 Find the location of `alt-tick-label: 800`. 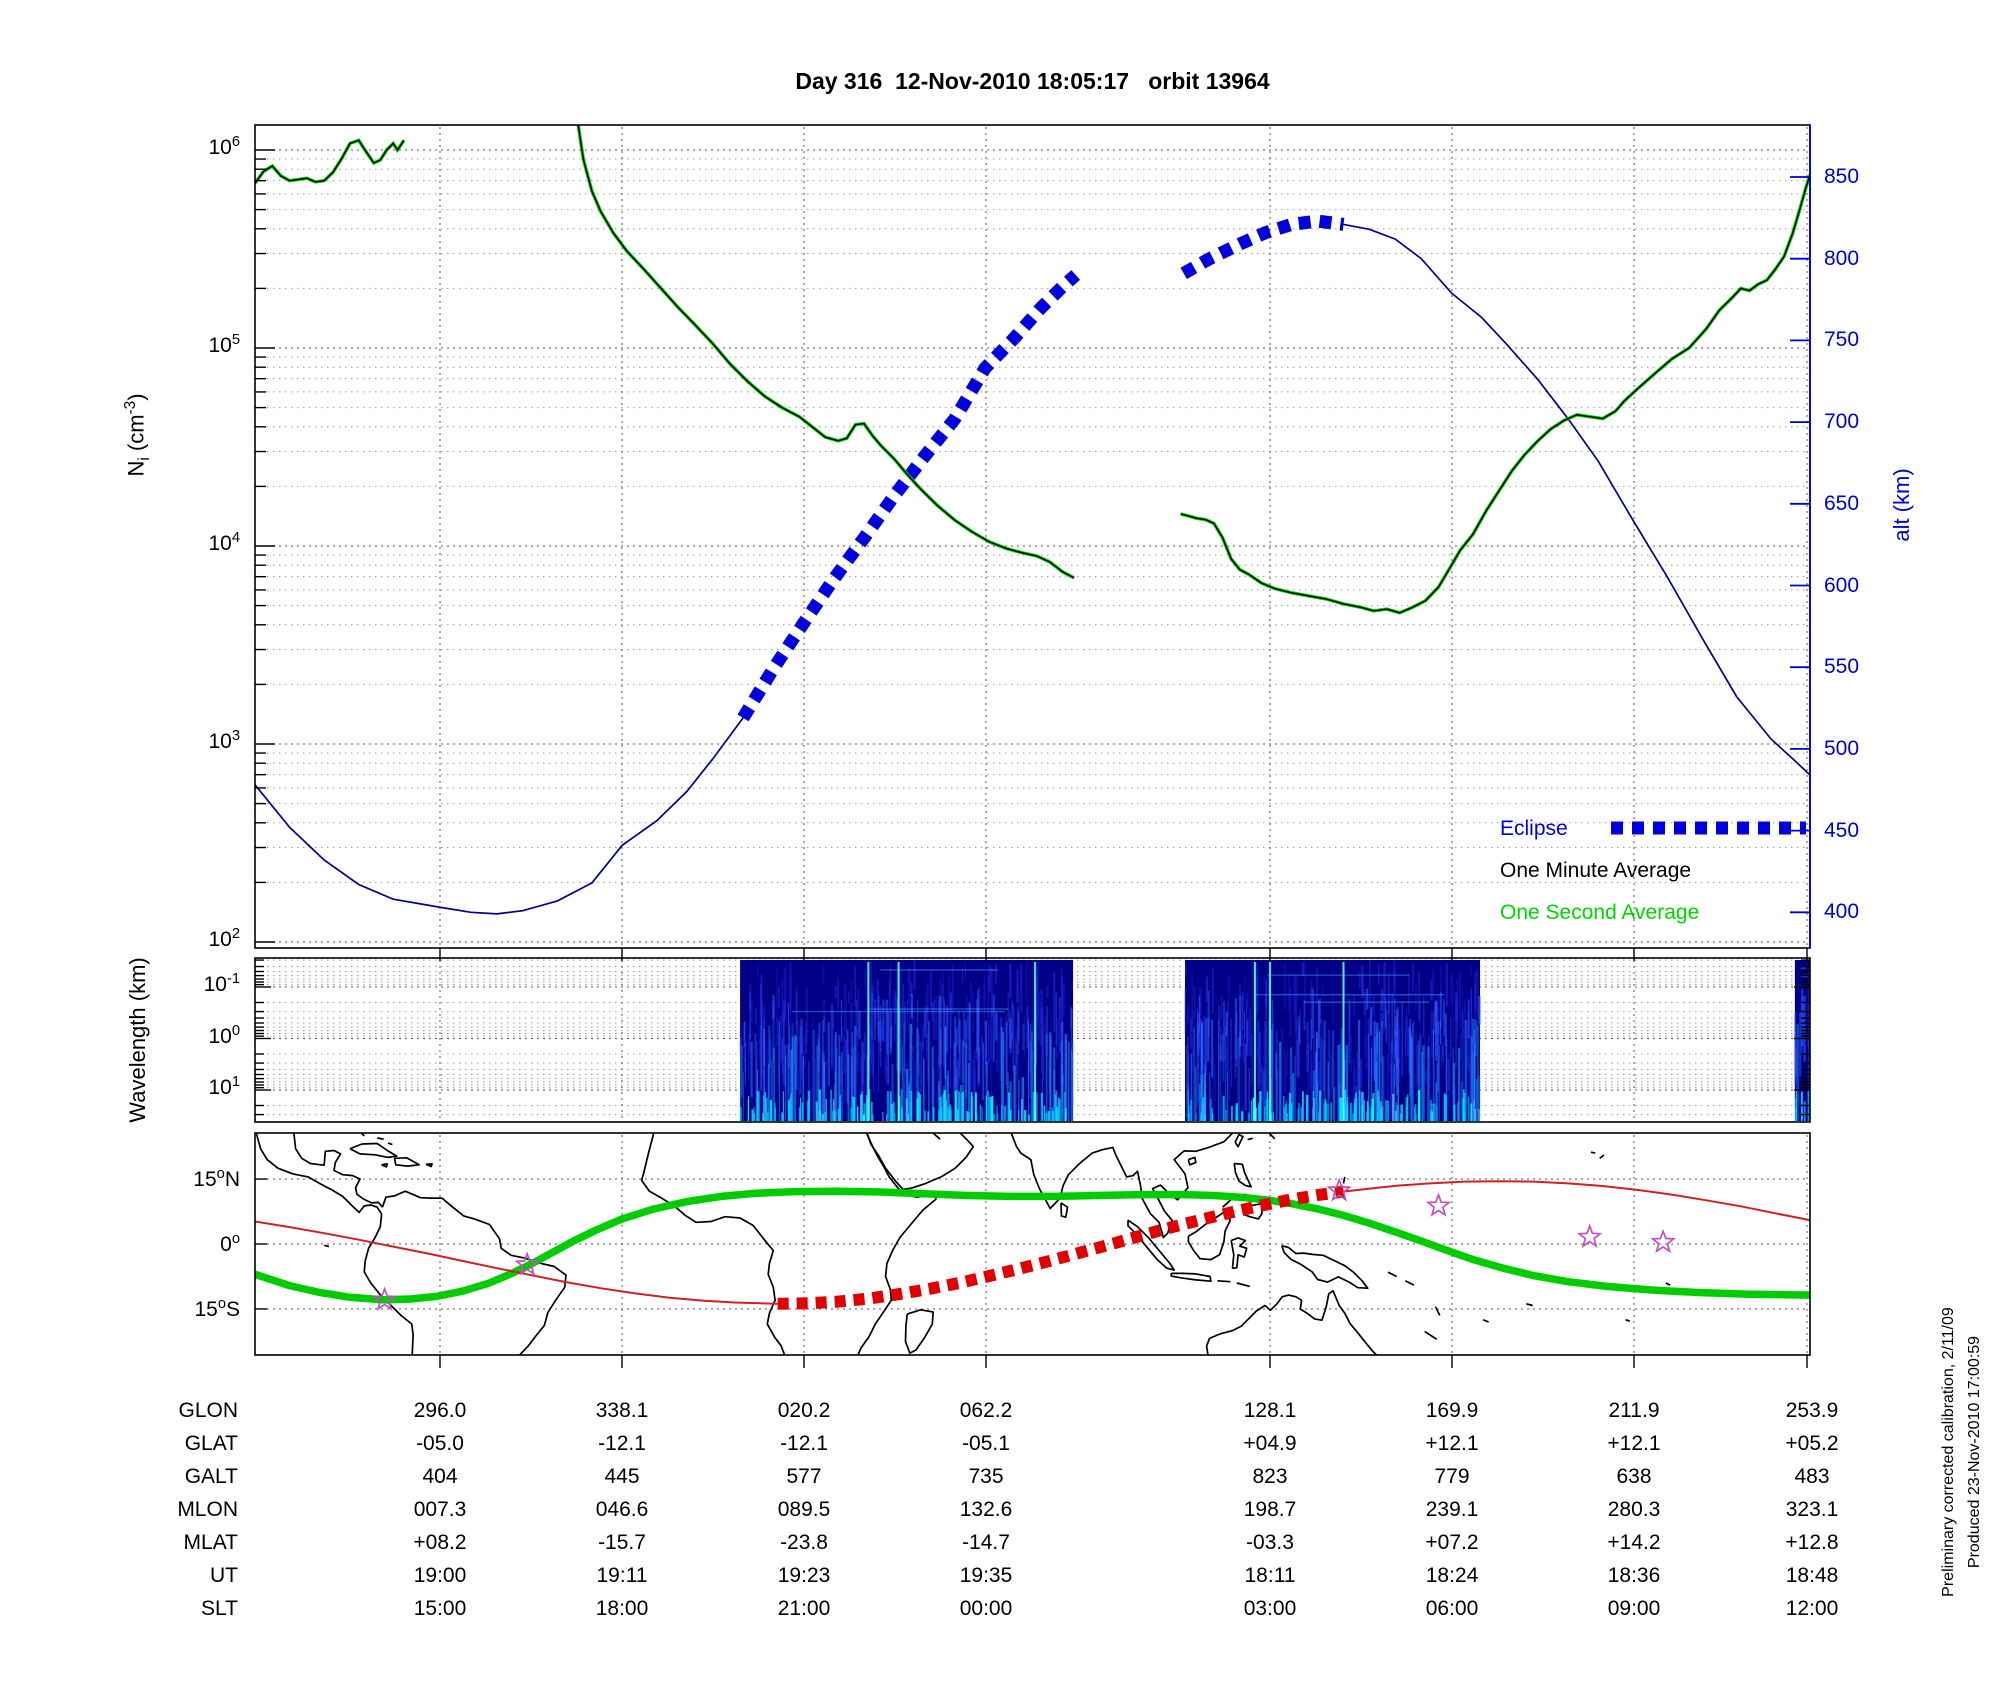

alt-tick-label: 800 is located at coordinates (1842, 258).